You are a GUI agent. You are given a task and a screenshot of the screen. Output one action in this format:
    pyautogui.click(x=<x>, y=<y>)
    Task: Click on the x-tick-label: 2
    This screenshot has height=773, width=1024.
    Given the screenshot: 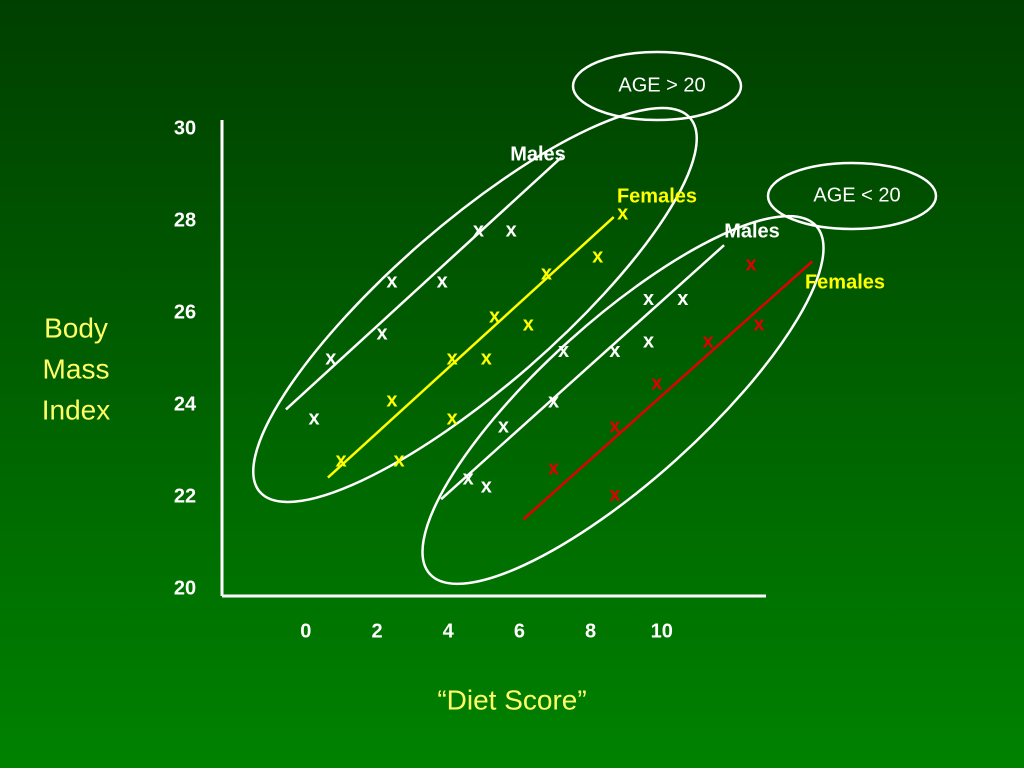 What is the action you would take?
    pyautogui.click(x=376, y=631)
    